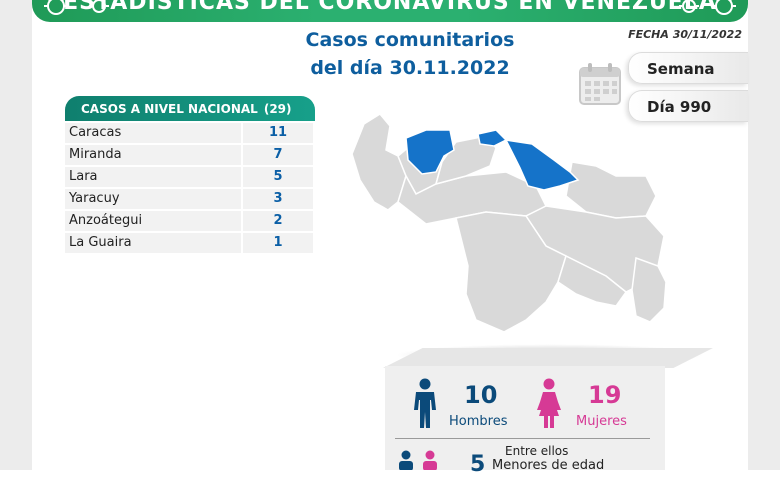 Image resolution: width=780 pixels, height=477 pixels. What do you see at coordinates (379, 162) in the screenshot?
I see `map-region-west` at bounding box center [379, 162].